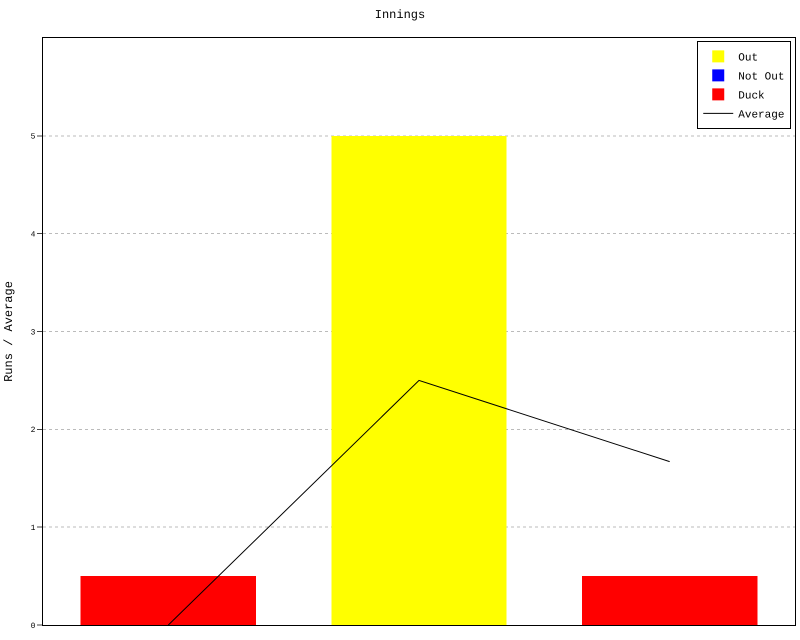  What do you see at coordinates (33, 626) in the screenshot?
I see `y-tick-label: 0` at bounding box center [33, 626].